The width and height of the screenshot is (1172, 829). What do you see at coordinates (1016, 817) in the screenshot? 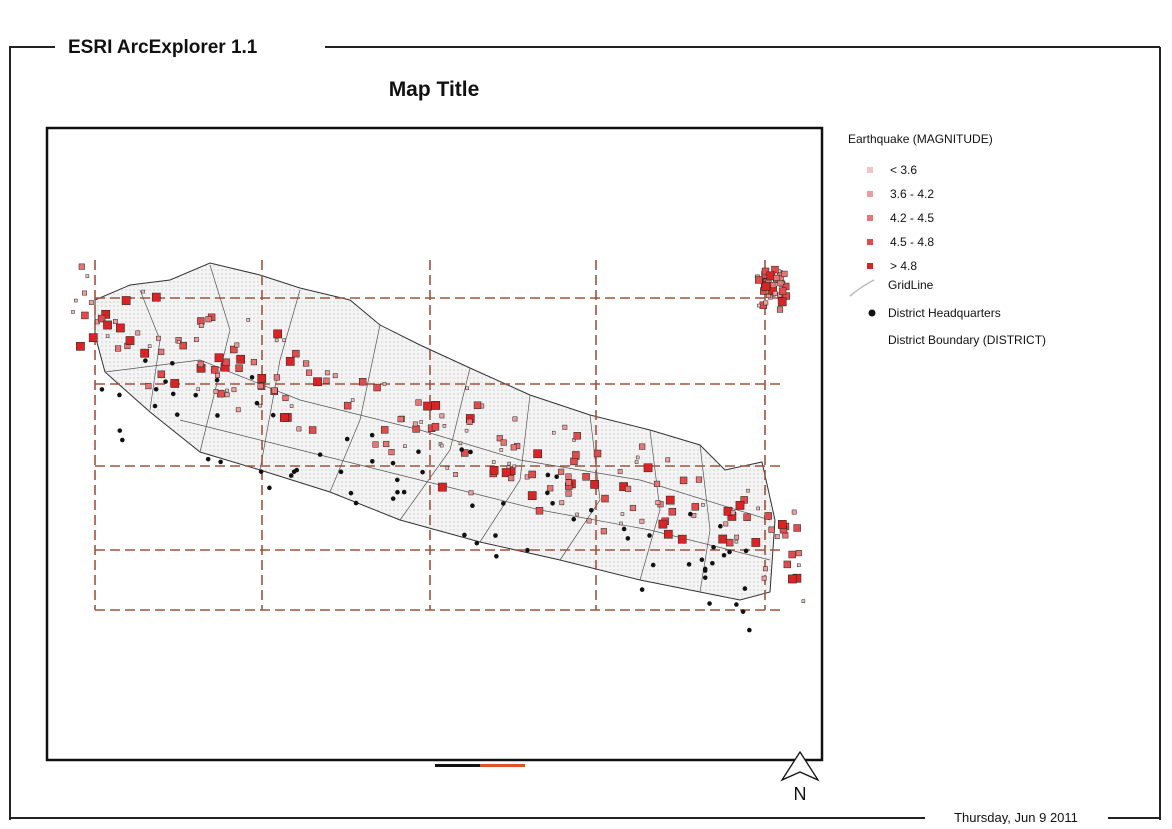
I see `date: Thursday, Jun 9 2011` at bounding box center [1016, 817].